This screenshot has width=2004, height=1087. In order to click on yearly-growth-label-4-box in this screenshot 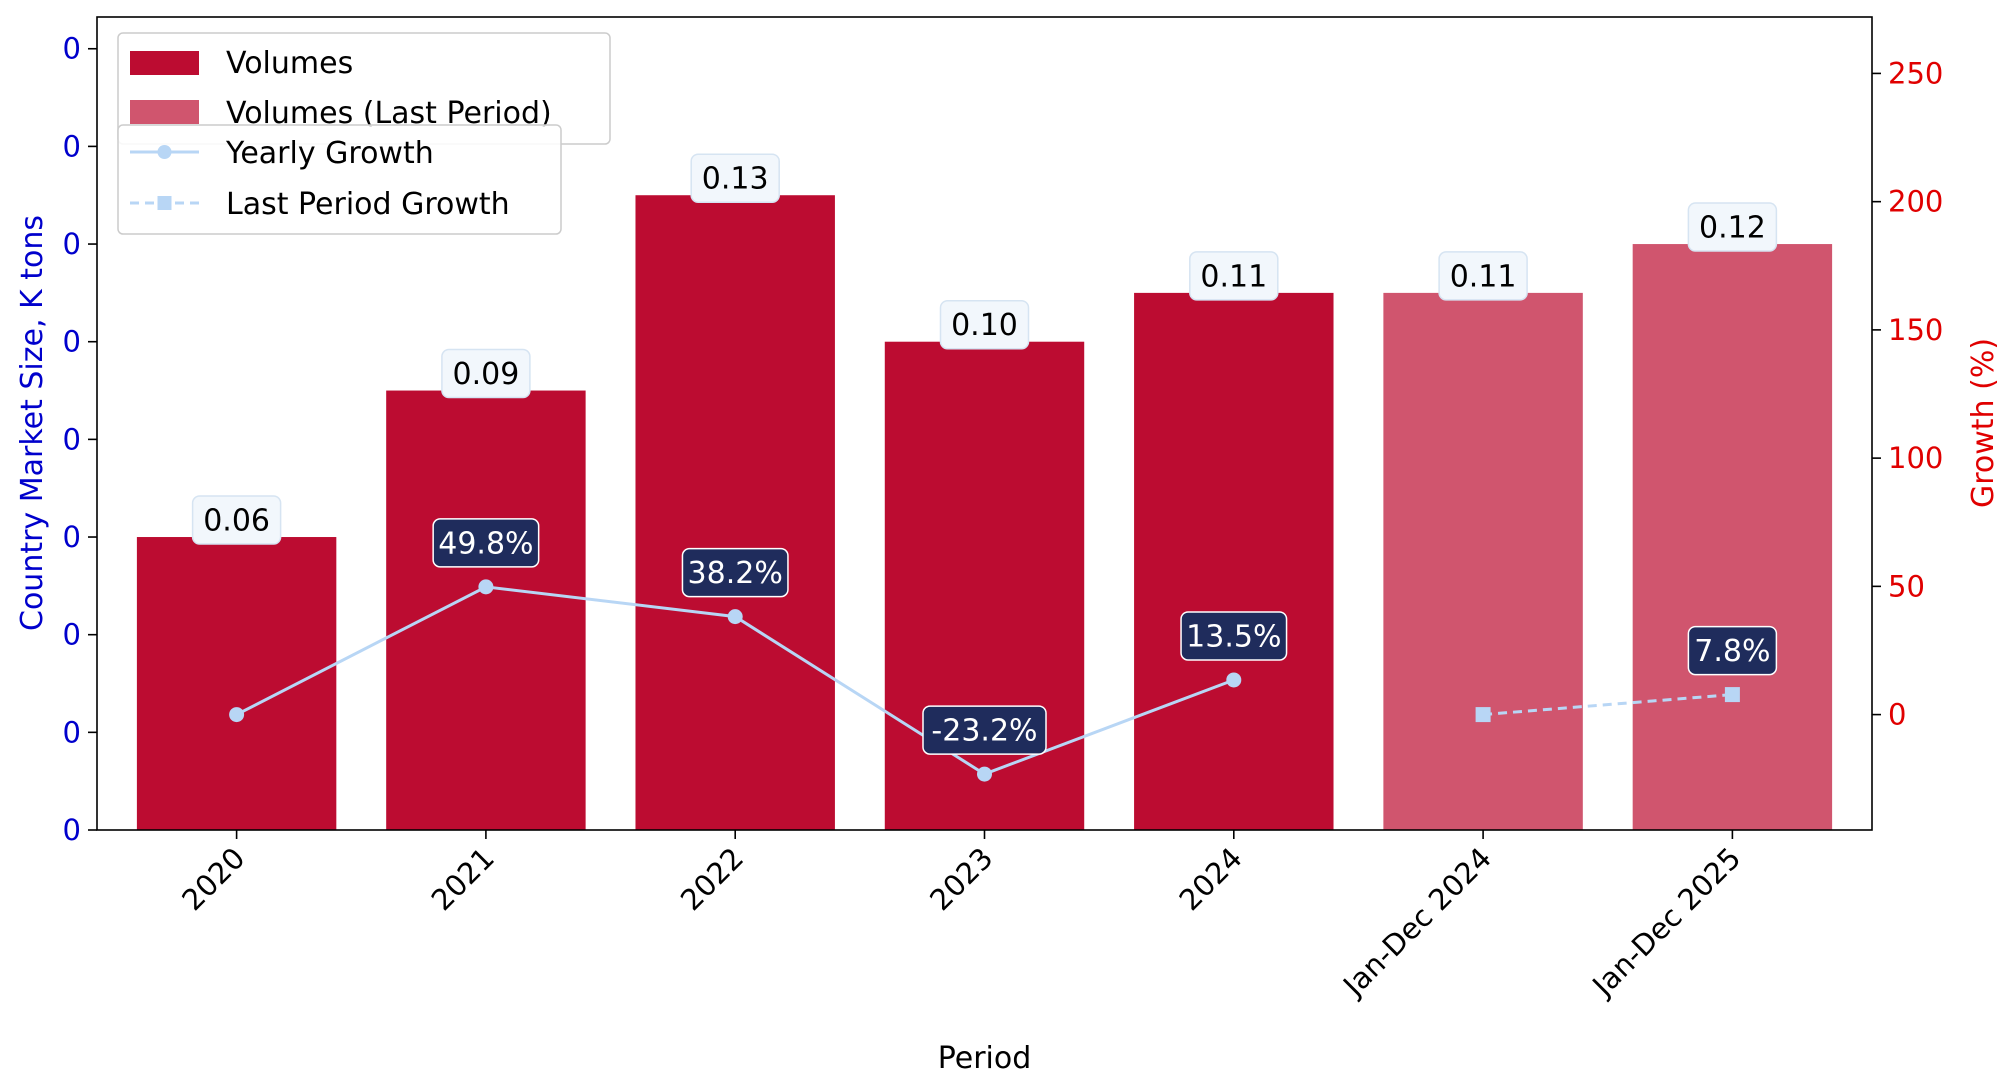, I will do `click(1234, 636)`.